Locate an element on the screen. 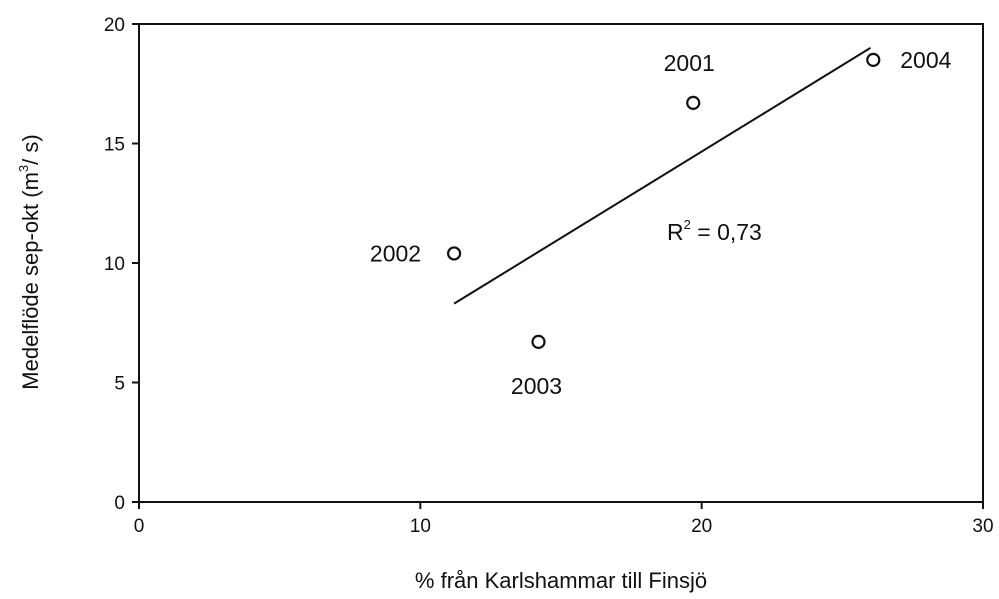 This screenshot has height=599, width=999. x-axis-title: % från Karlshammar till Finsjö is located at coordinates (561, 580).